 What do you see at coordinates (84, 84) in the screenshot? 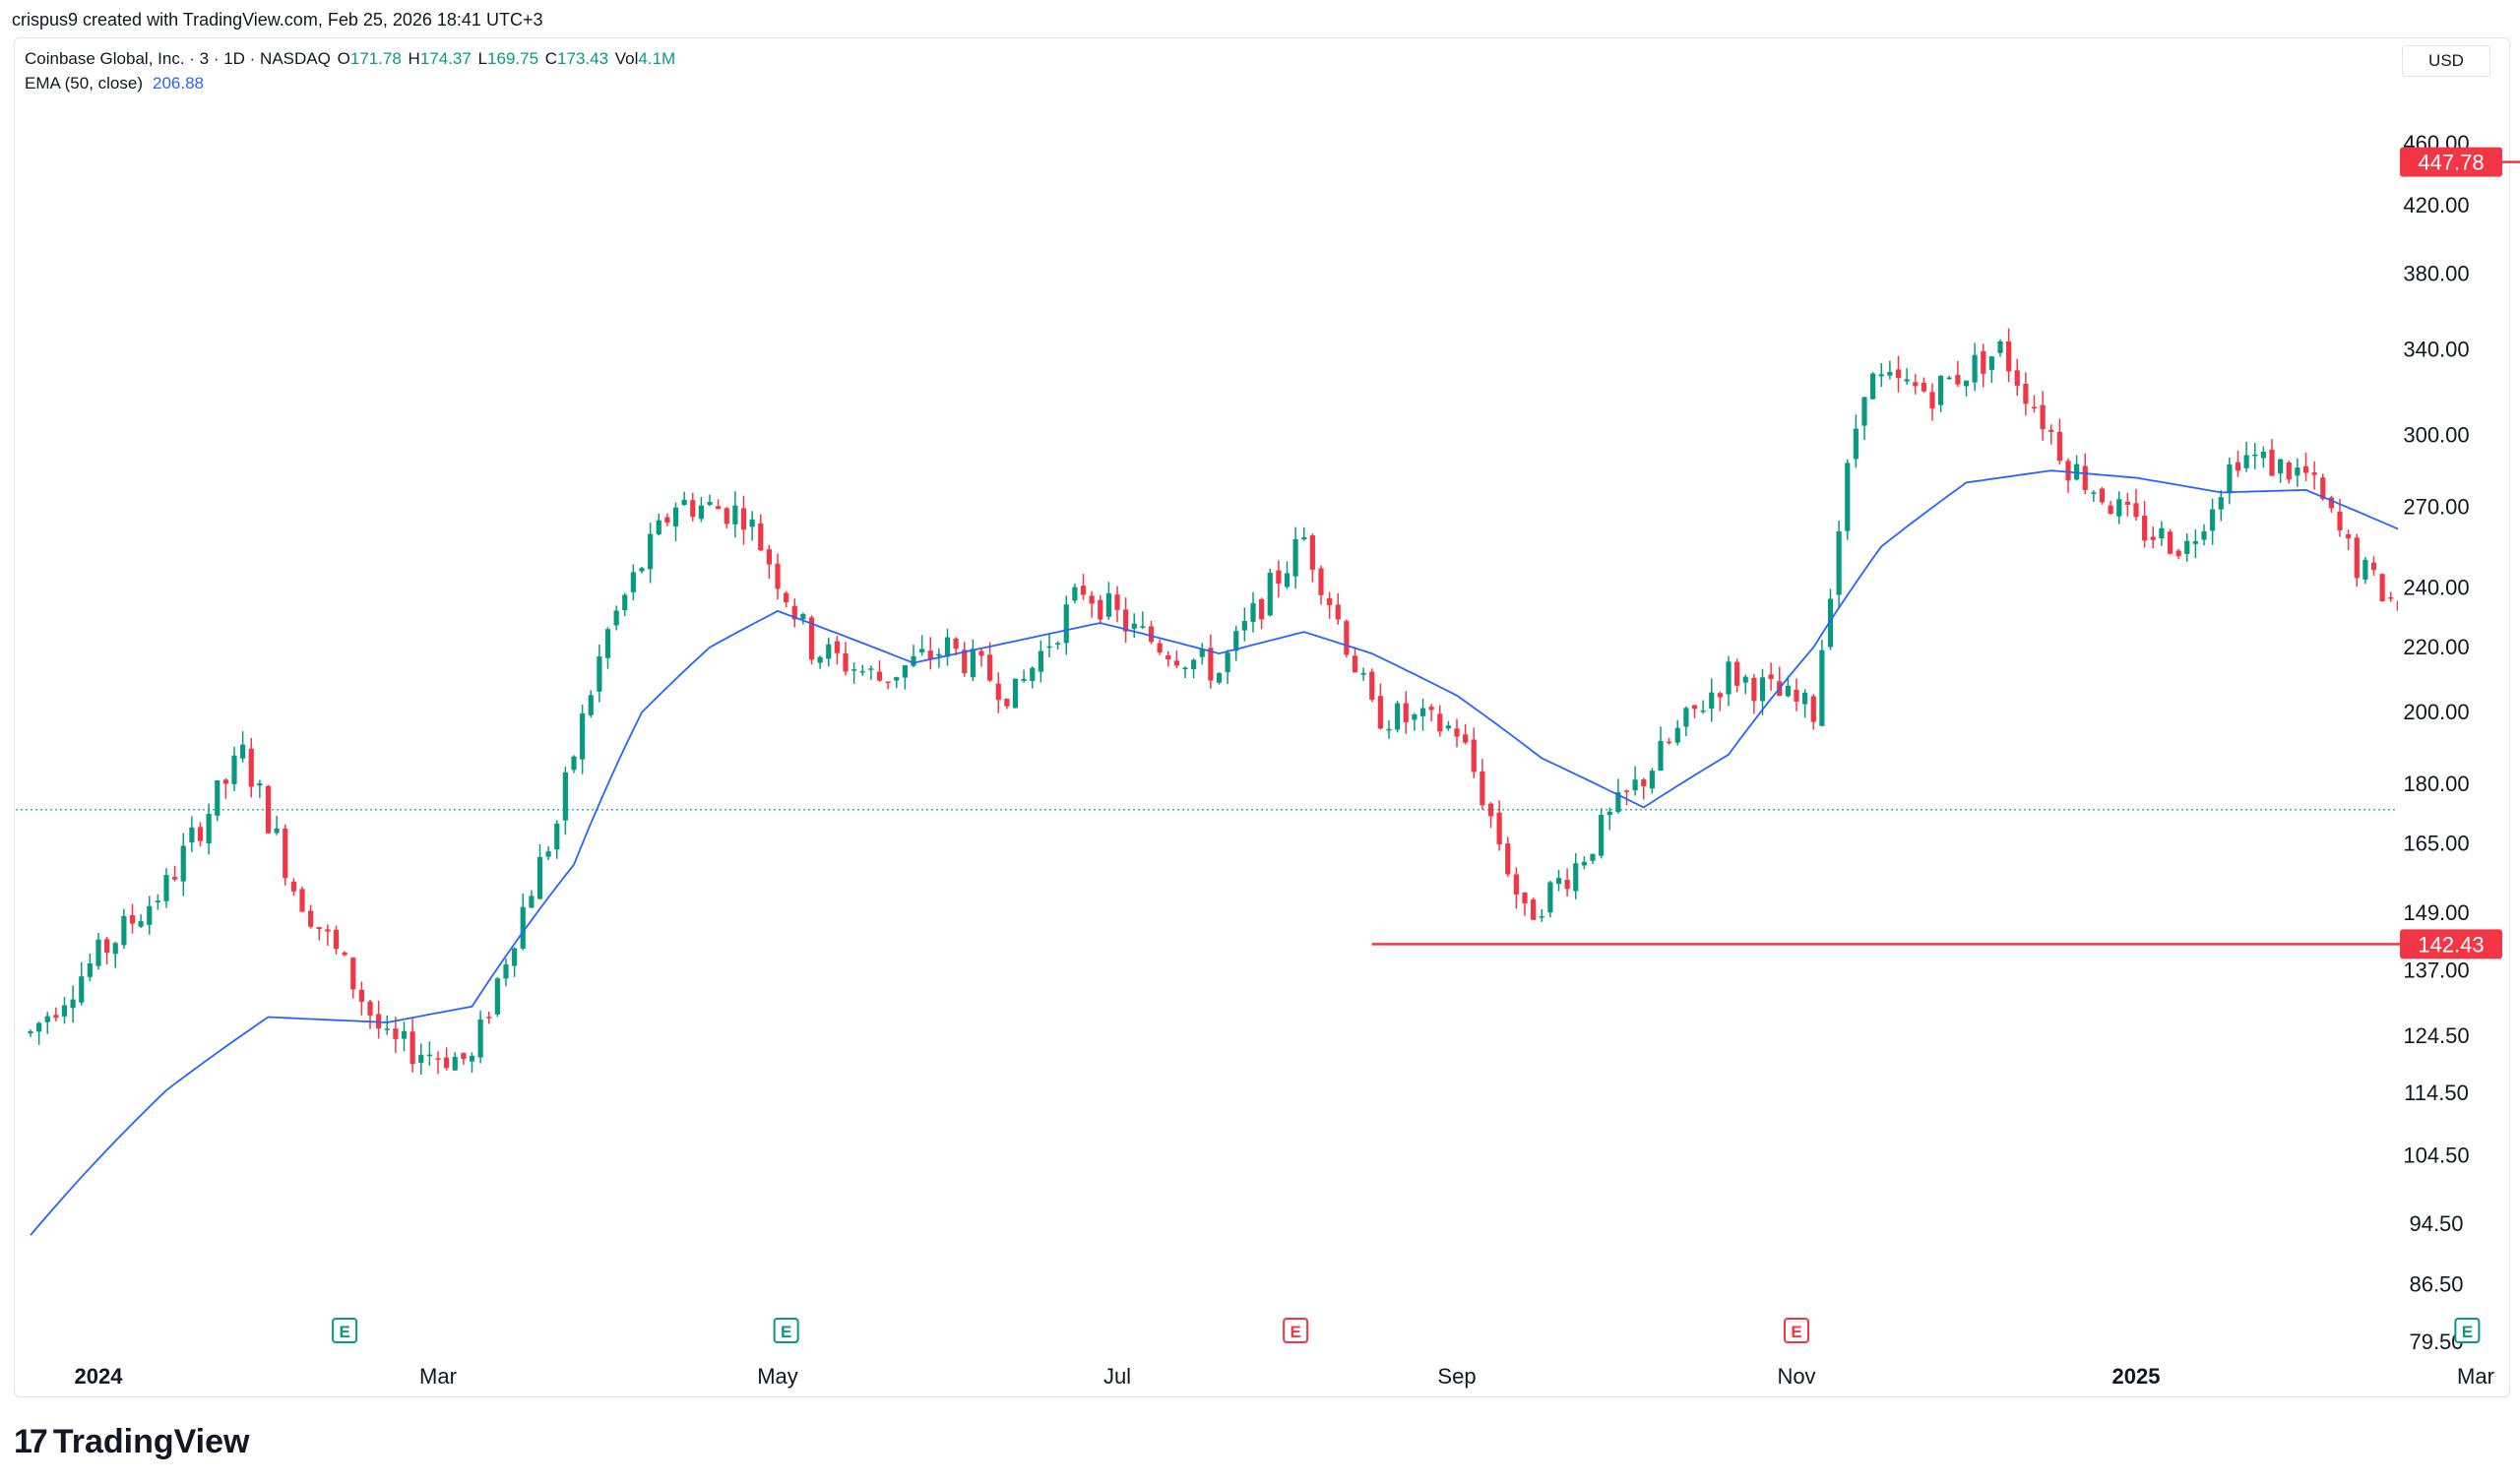
I see `indicator-label: EMA (50, close)` at bounding box center [84, 84].